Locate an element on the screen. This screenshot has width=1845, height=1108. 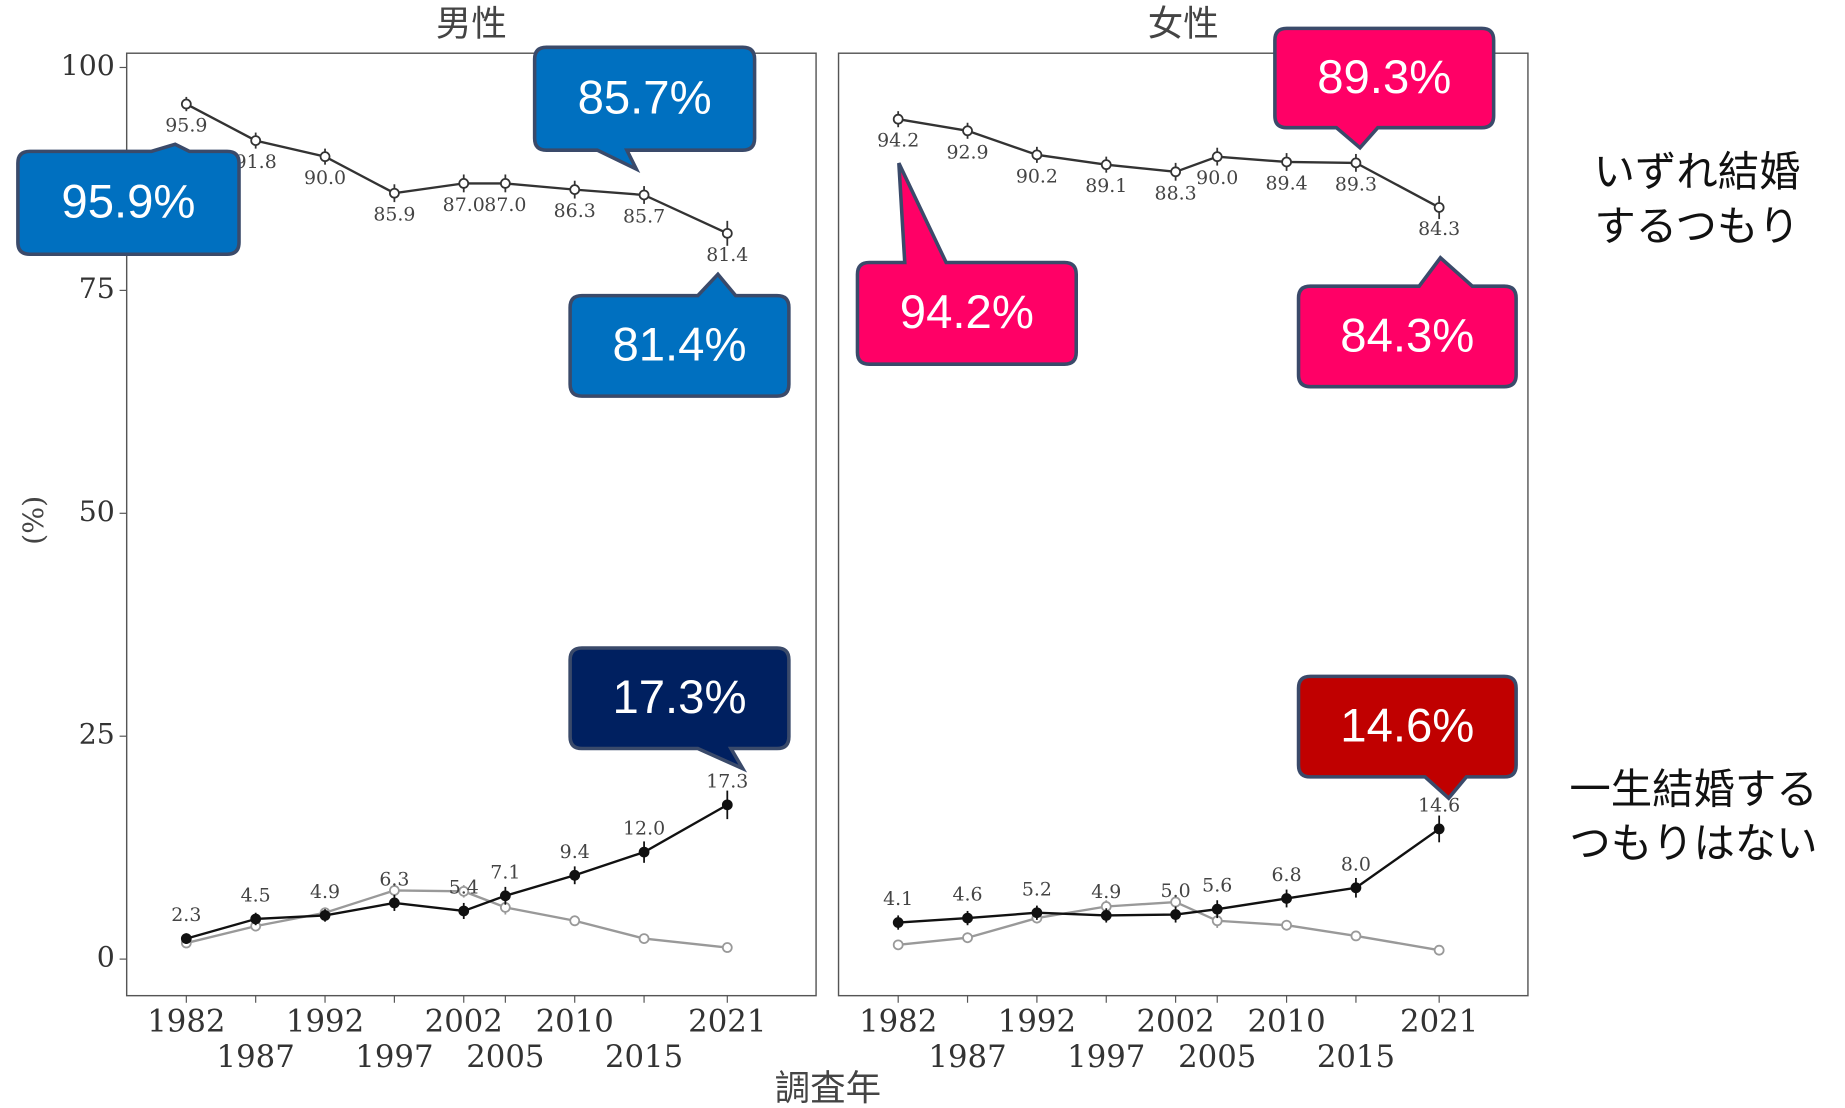
x-tick-label: 2015 is located at coordinates (1356, 1057).